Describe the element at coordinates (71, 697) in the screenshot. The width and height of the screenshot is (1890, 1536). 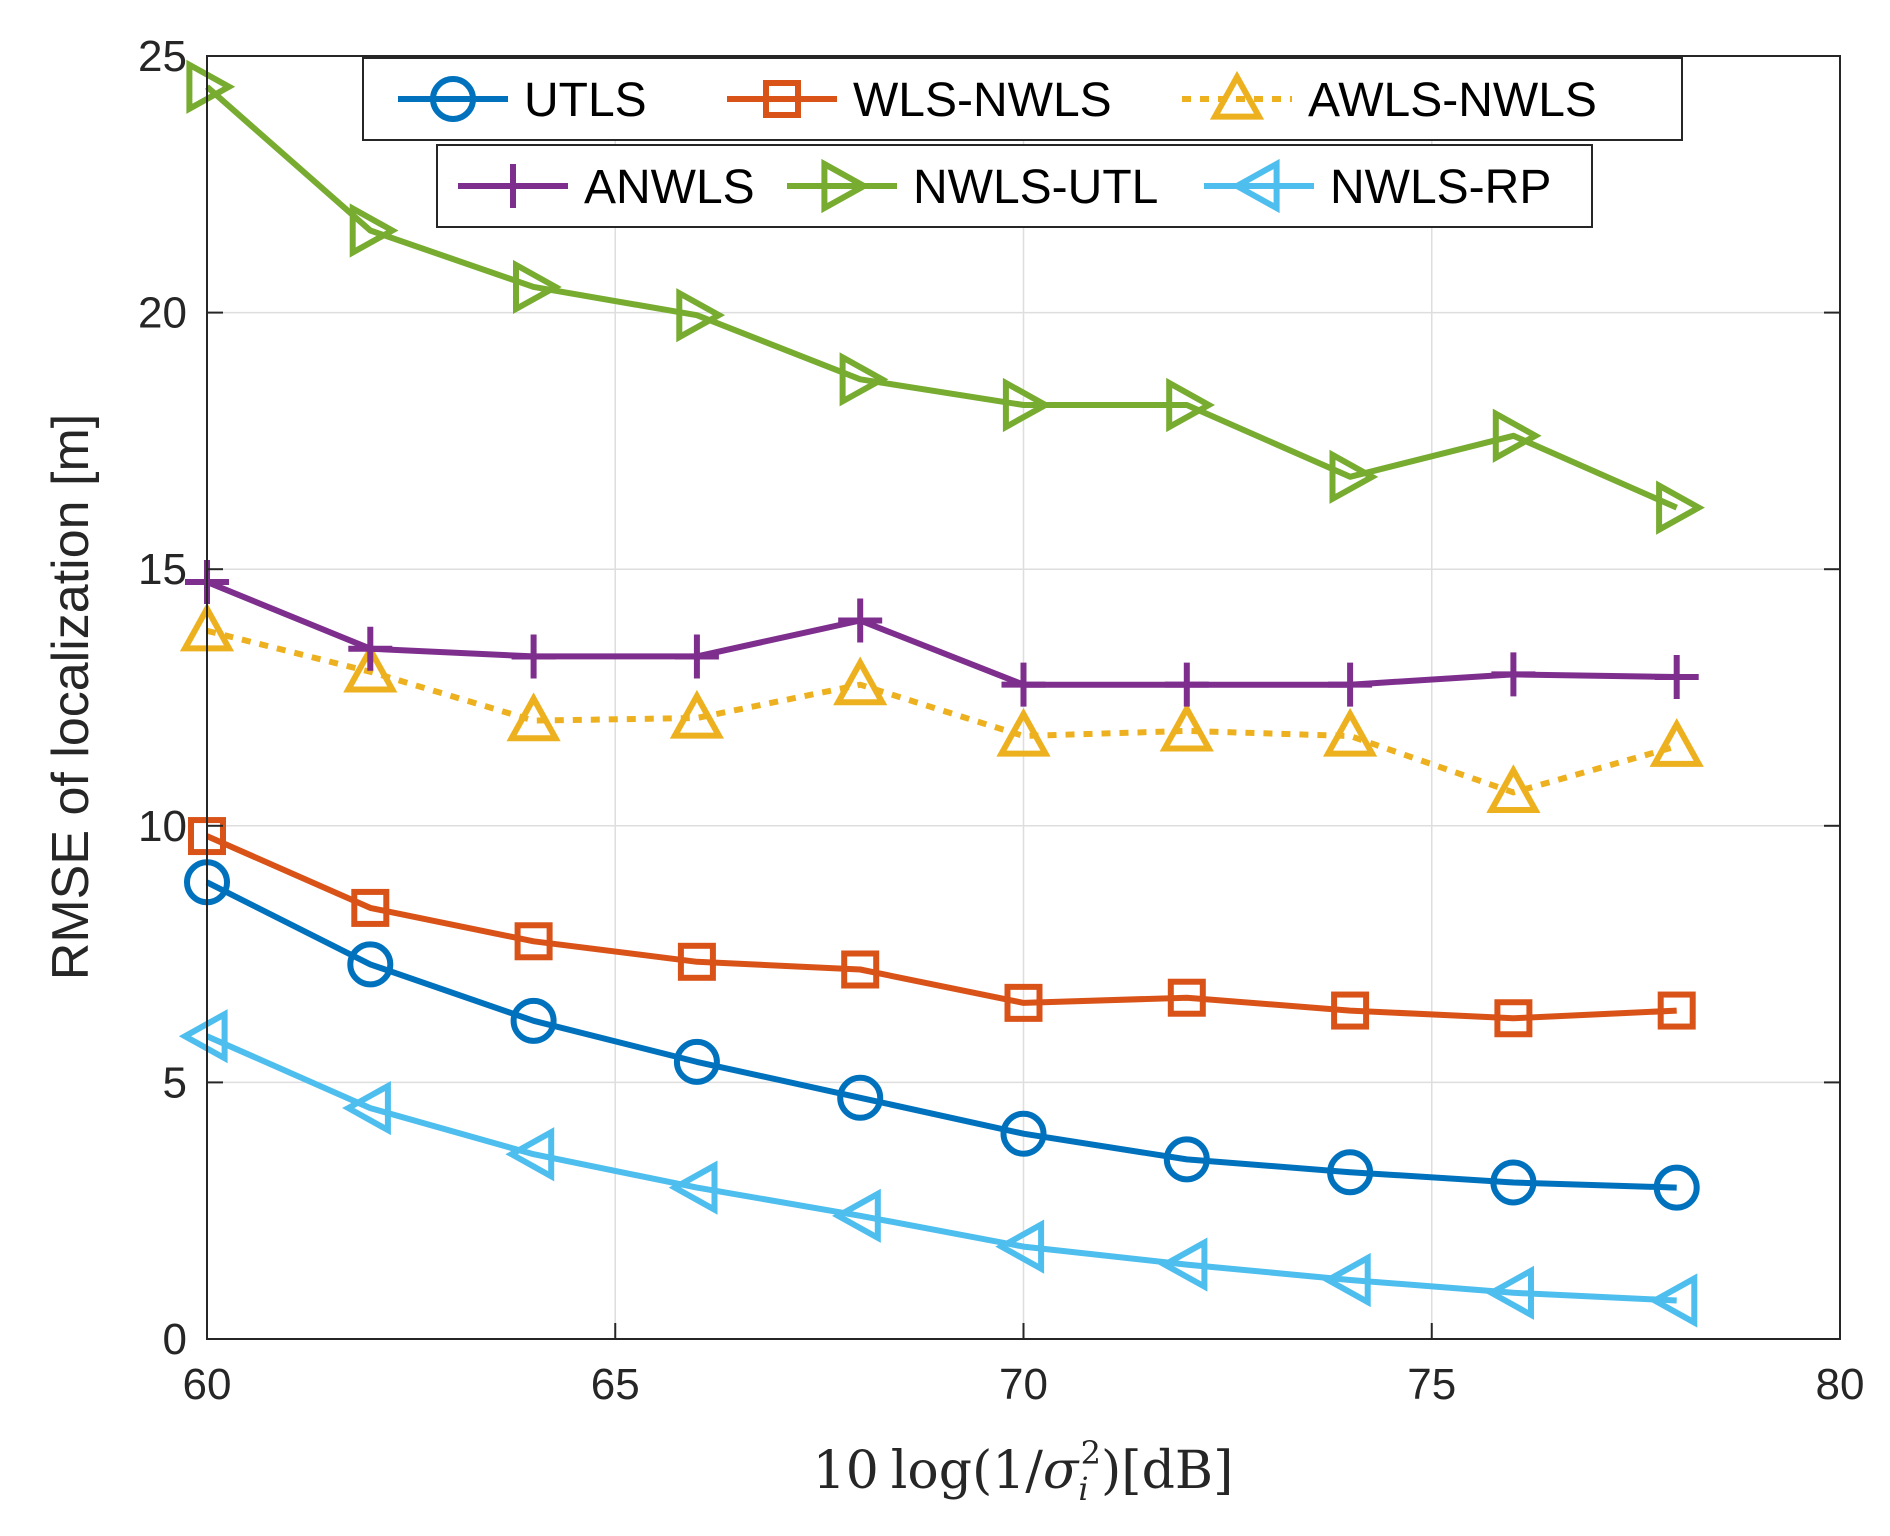
I see `y-axis-title: RMSE of localization [m]` at that location.